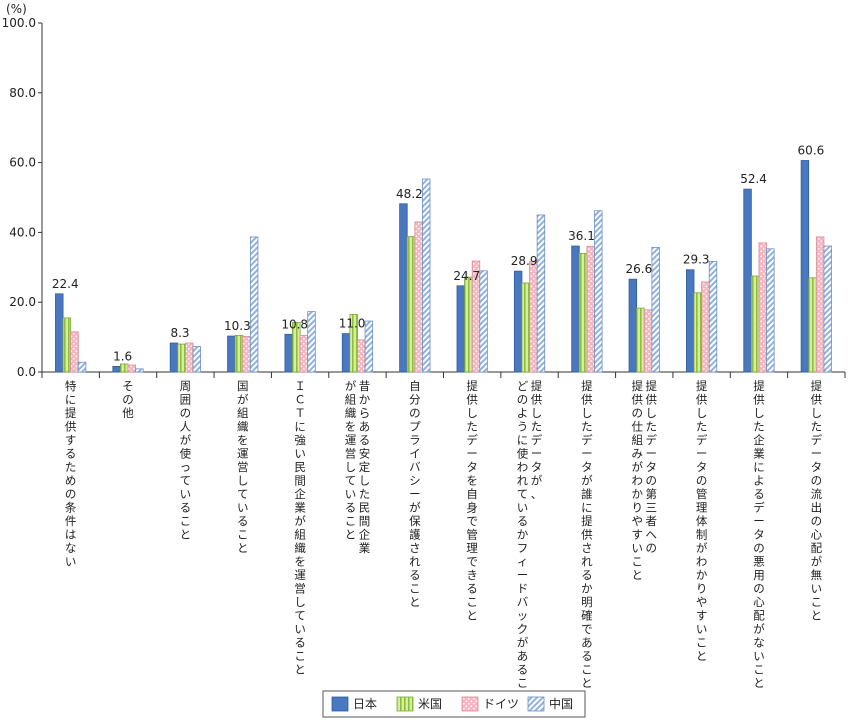  I want to click on category-label: 提供した企業によるデータの悪用の心配がないこと, so click(759, 534).